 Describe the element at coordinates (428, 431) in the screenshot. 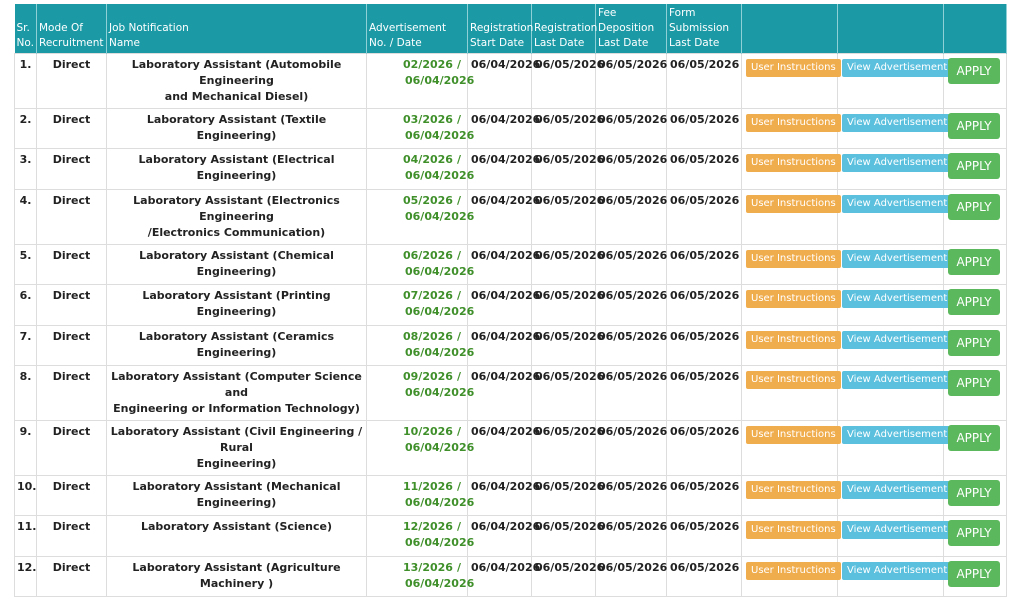

I see `advertisement-number: 10/2026` at that location.